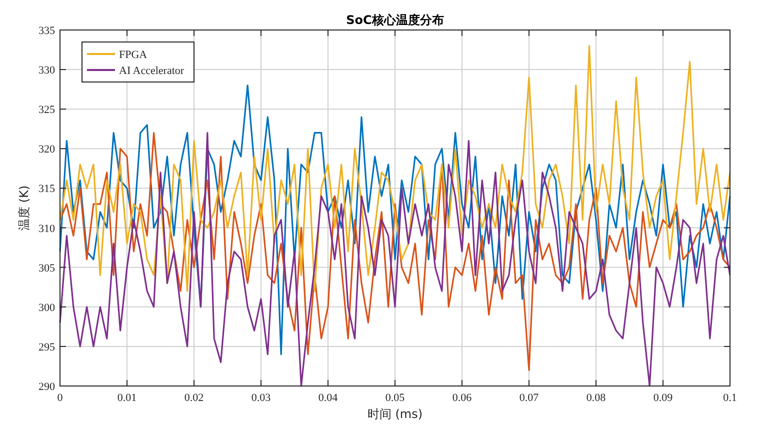 The image size is (764, 430). Describe the element at coordinates (47, 347) in the screenshot. I see `y-tick-label: 295` at that location.